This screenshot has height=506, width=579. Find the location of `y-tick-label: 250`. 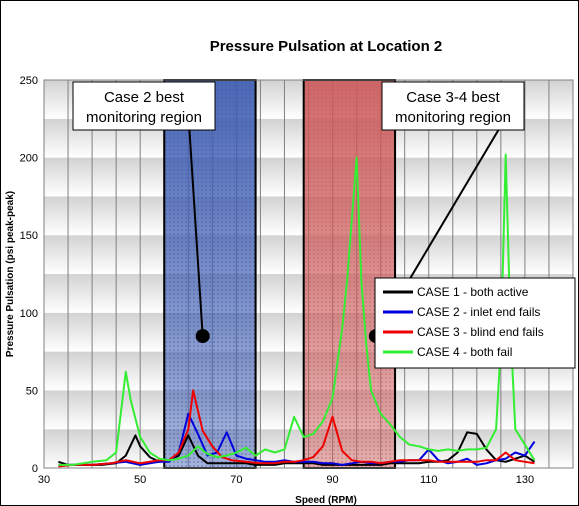

y-tick-label: 250 is located at coordinates (29, 81).